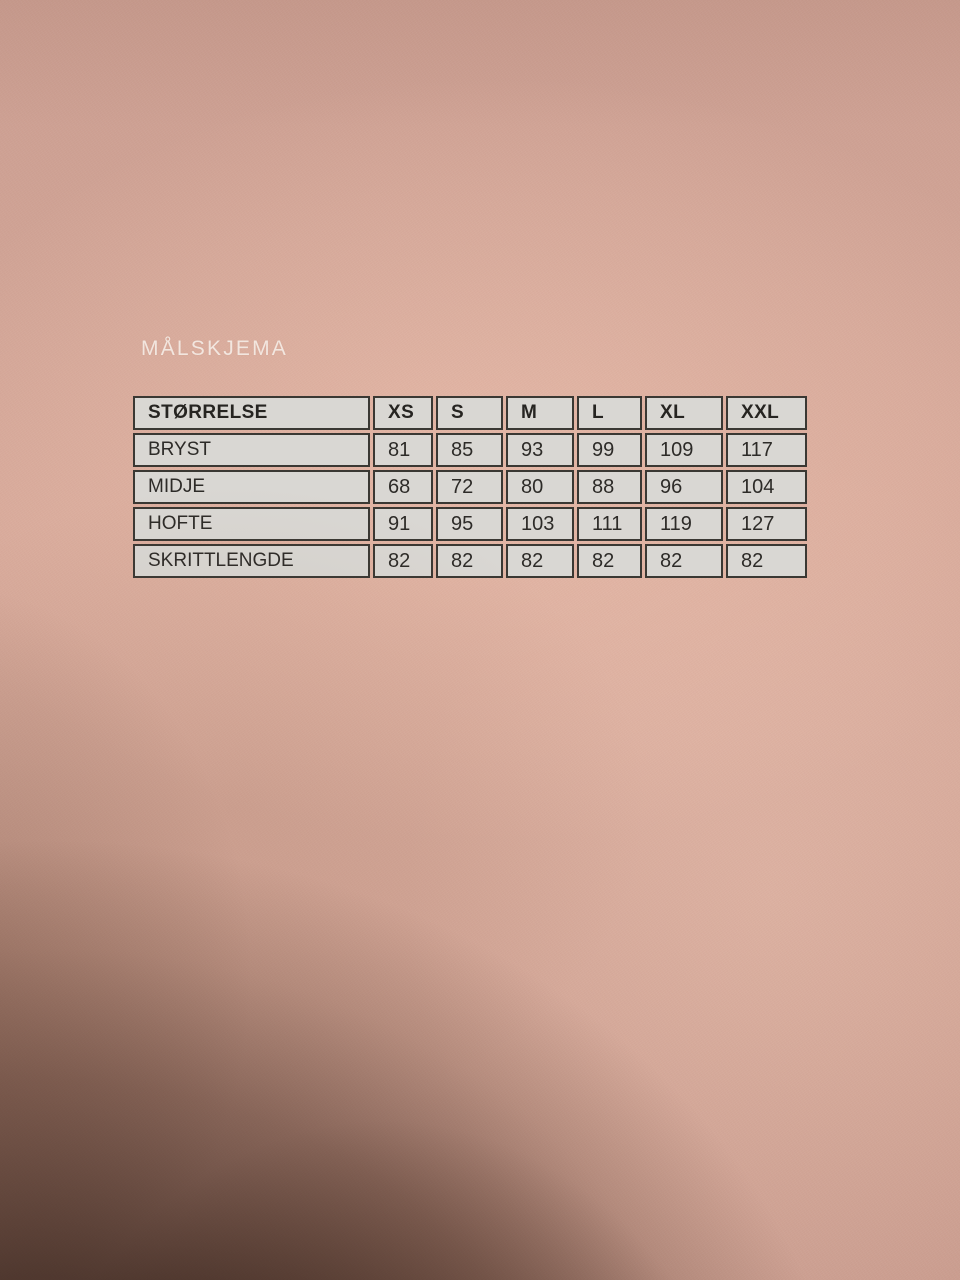 The image size is (960, 1280). What do you see at coordinates (251, 561) in the screenshot?
I see `row-label-skrittlengde: SKRITTLENGDE` at bounding box center [251, 561].